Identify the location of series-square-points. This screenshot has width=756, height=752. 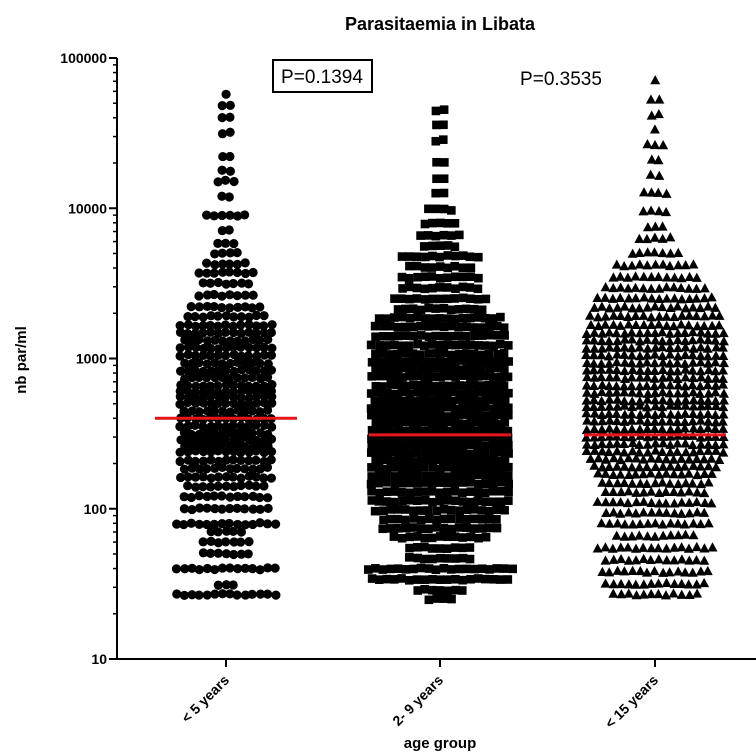
(440, 355).